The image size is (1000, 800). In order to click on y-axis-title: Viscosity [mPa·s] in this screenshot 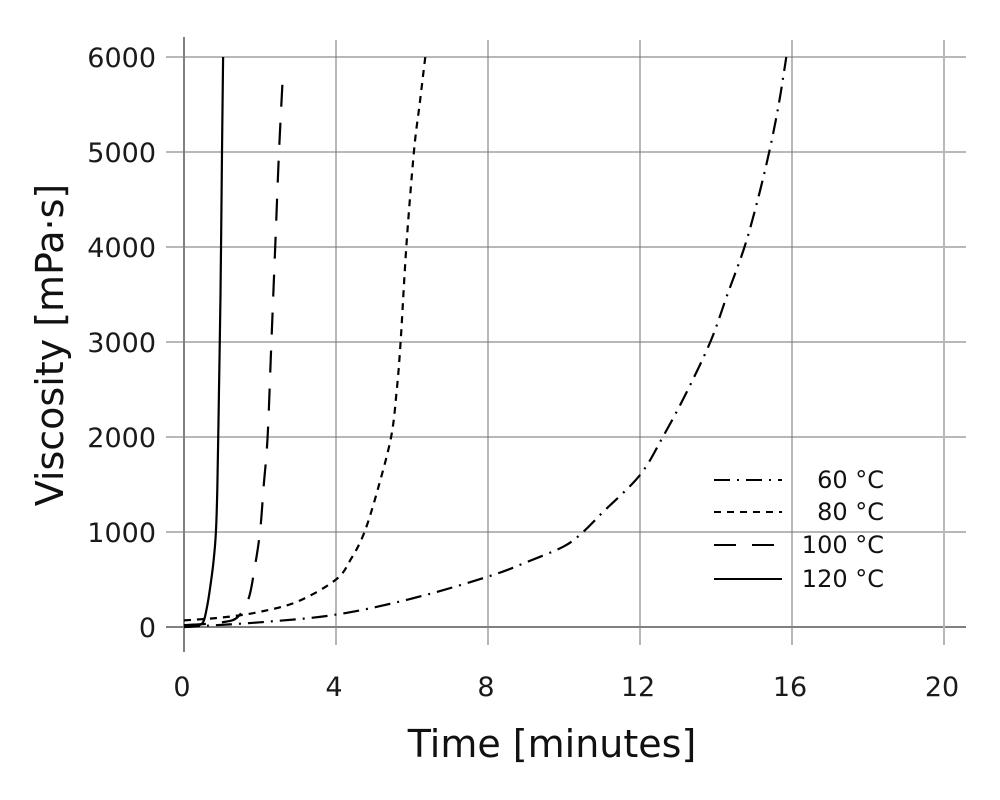, I will do `click(50, 345)`.